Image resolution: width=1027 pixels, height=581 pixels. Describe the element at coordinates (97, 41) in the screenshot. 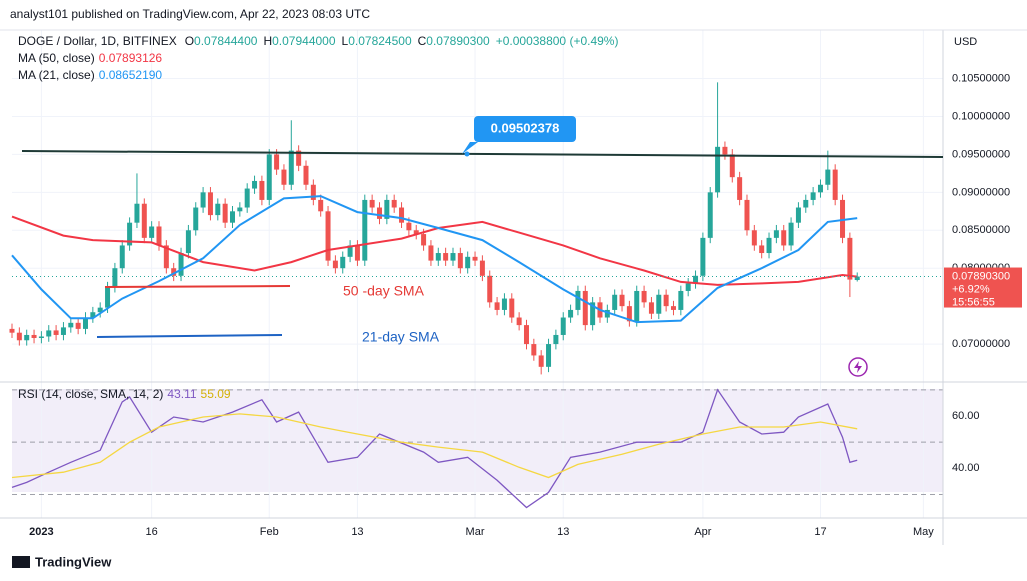

I see `symbol-title: DOGE / Dollar, 1D, BITFINEX` at that location.